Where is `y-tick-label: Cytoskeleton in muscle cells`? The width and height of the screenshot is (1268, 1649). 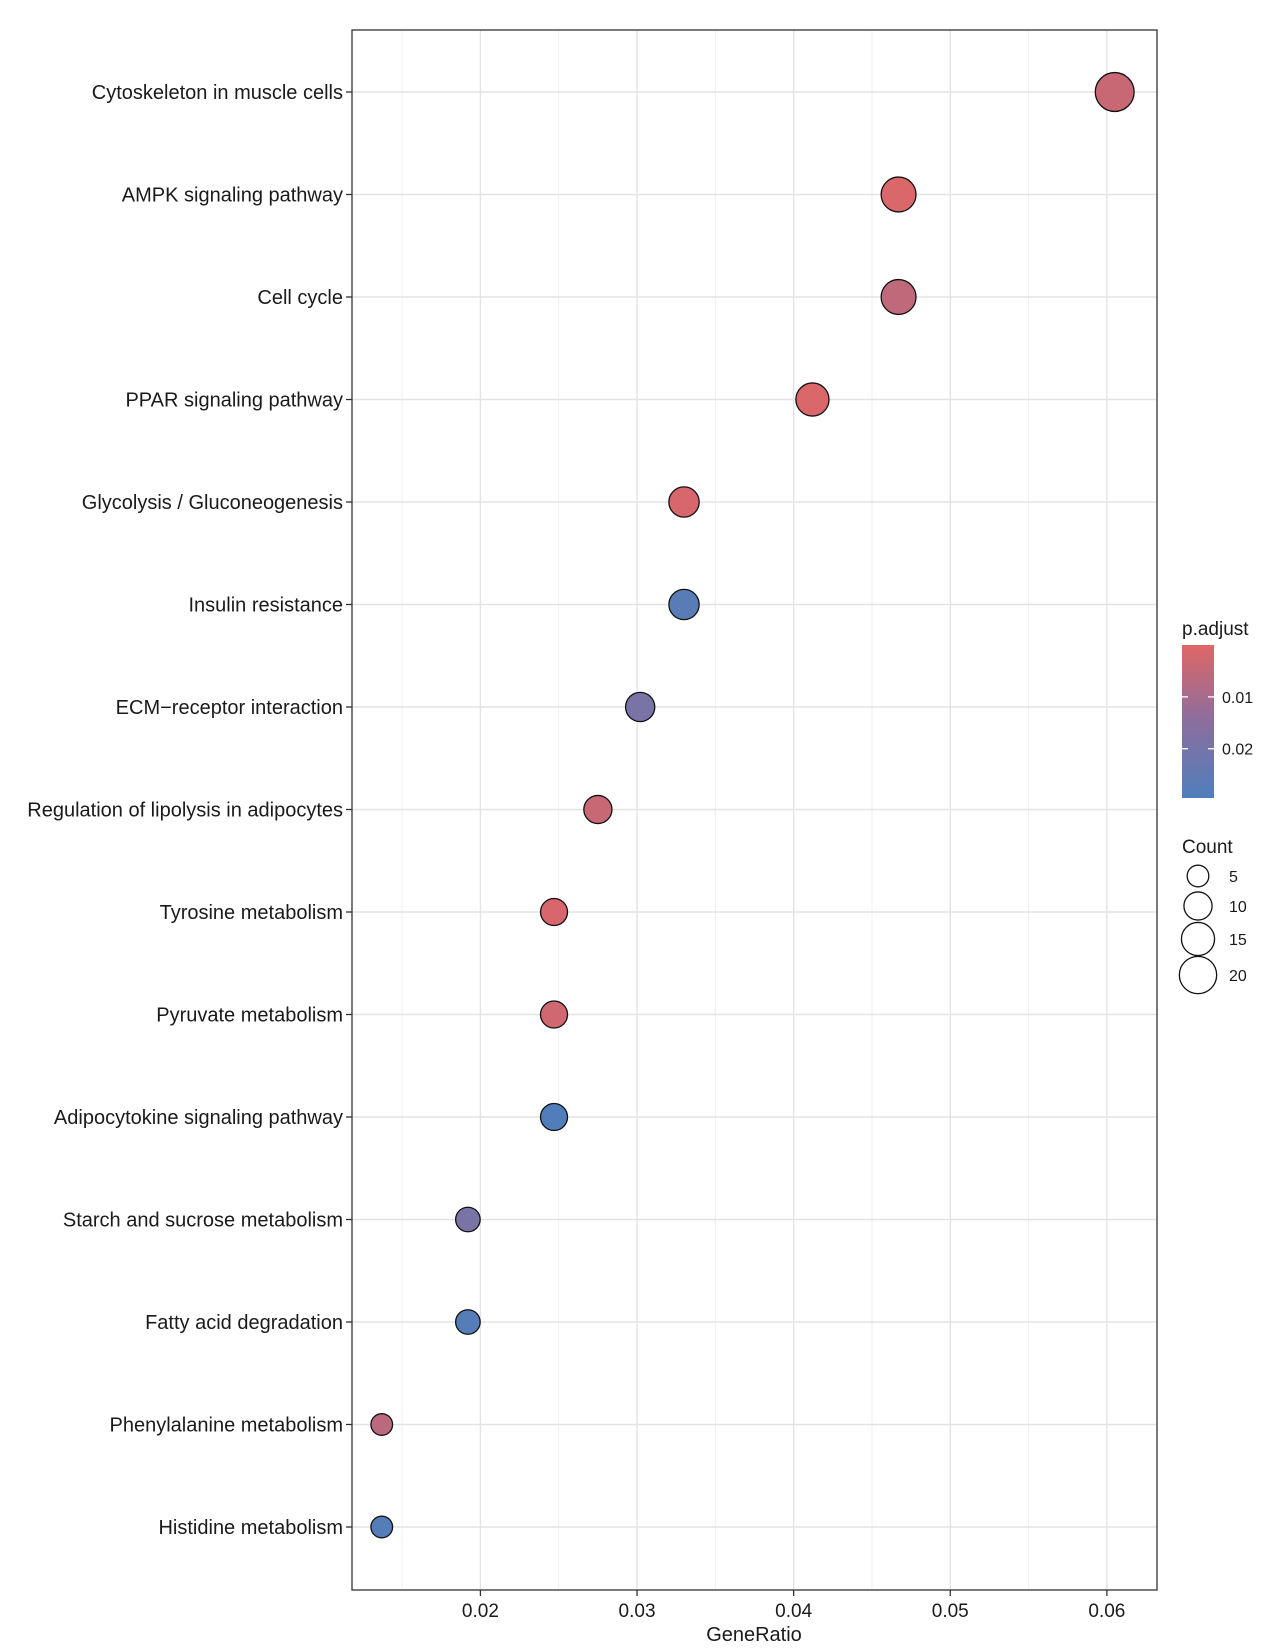
y-tick-label: Cytoskeleton in muscle cells is located at coordinates (217, 93).